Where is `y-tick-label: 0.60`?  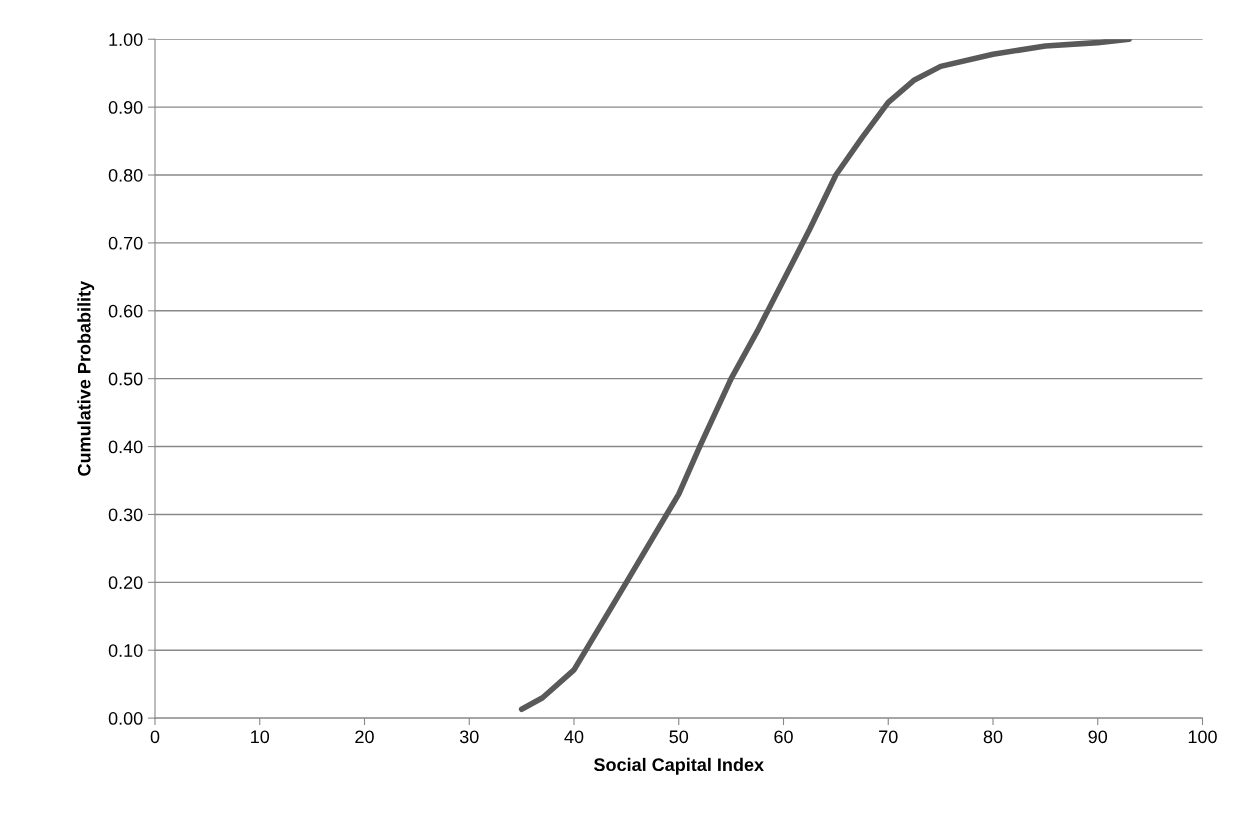 y-tick-label: 0.60 is located at coordinates (125, 311).